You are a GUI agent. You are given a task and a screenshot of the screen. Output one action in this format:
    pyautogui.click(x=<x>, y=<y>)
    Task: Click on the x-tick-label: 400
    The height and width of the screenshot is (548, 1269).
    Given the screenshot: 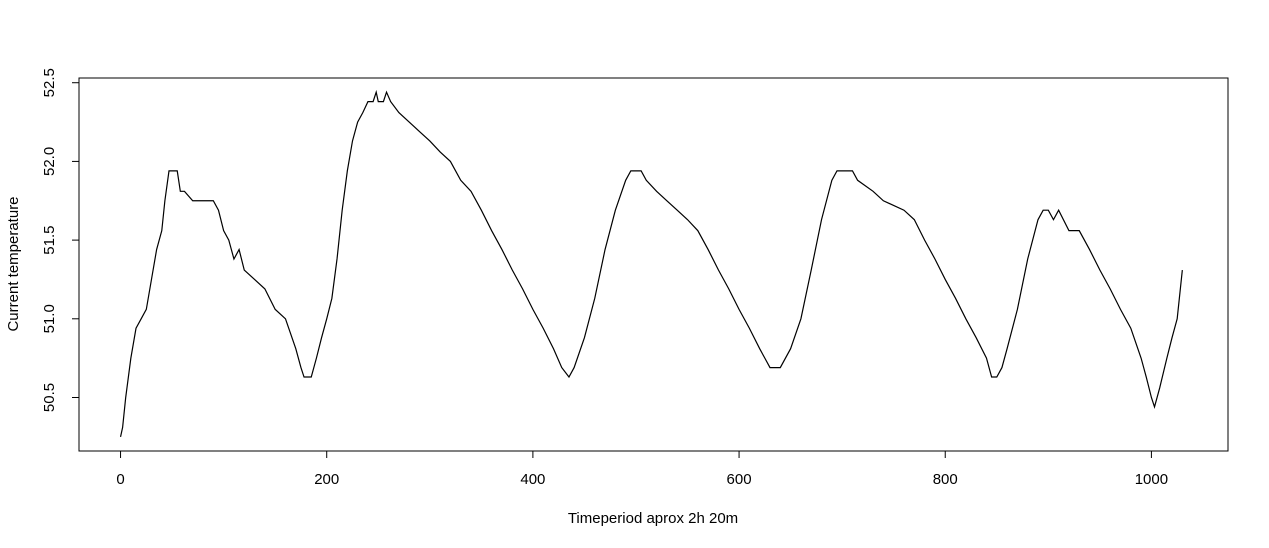 What is the action you would take?
    pyautogui.click(x=532, y=479)
    